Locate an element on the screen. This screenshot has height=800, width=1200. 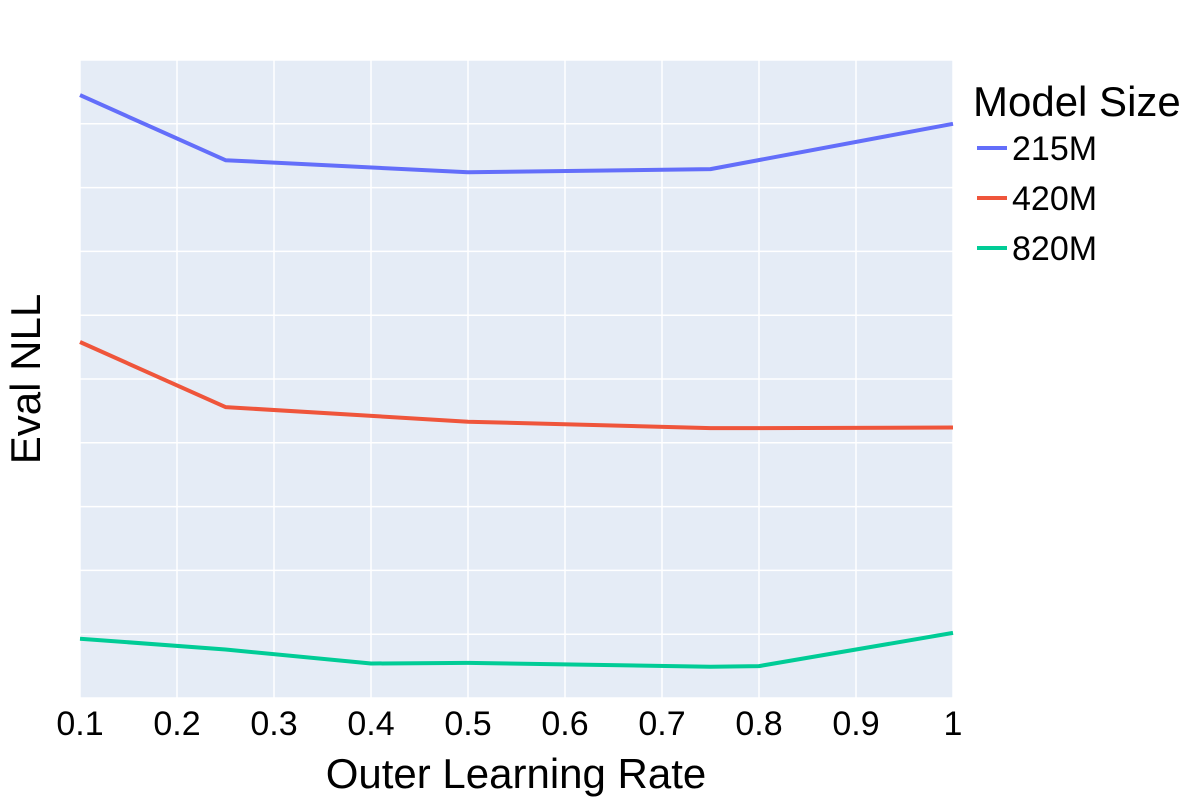
x-tick-label: 0.4 is located at coordinates (370, 724).